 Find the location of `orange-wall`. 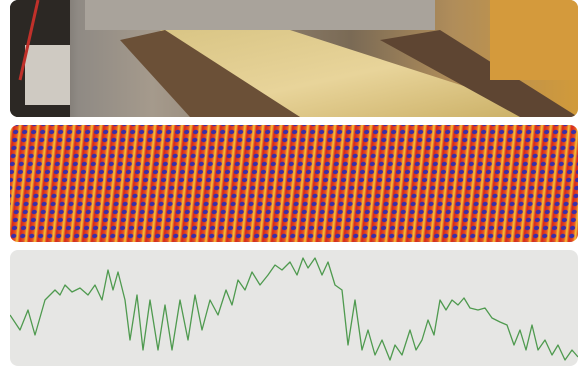

orange-wall is located at coordinates (534, 40).